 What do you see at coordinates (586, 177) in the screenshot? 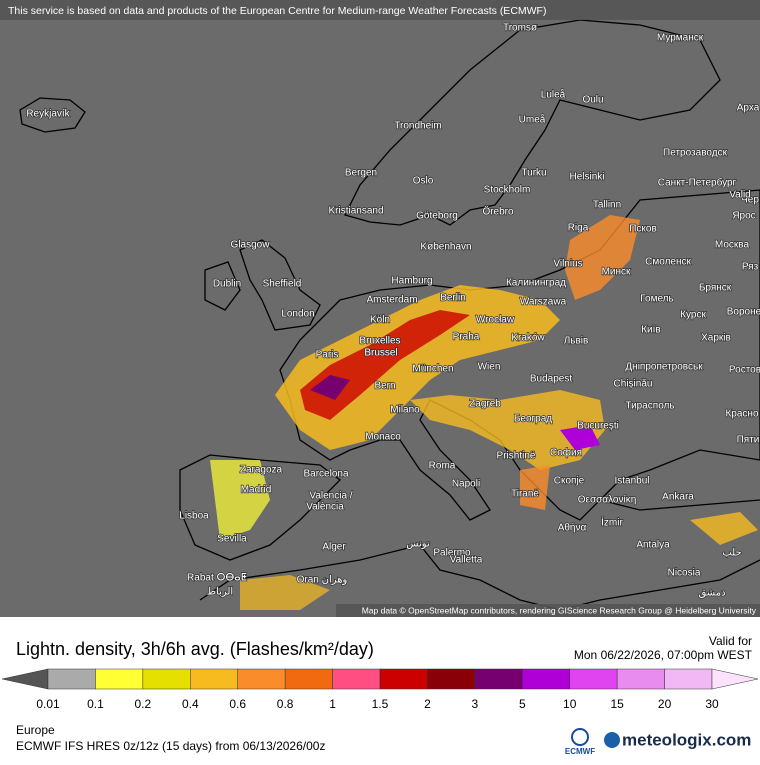
I see `place-label: Helsinki` at bounding box center [586, 177].